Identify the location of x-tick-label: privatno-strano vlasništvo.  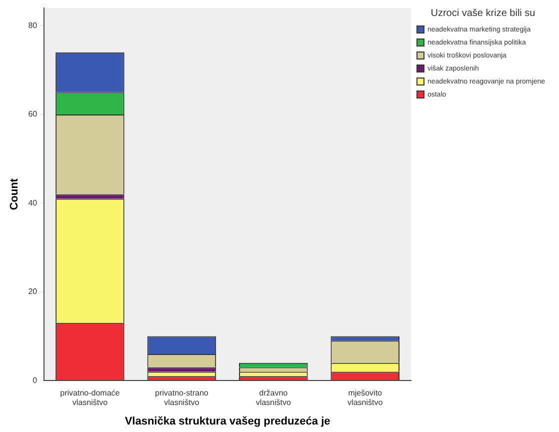
(181, 398).